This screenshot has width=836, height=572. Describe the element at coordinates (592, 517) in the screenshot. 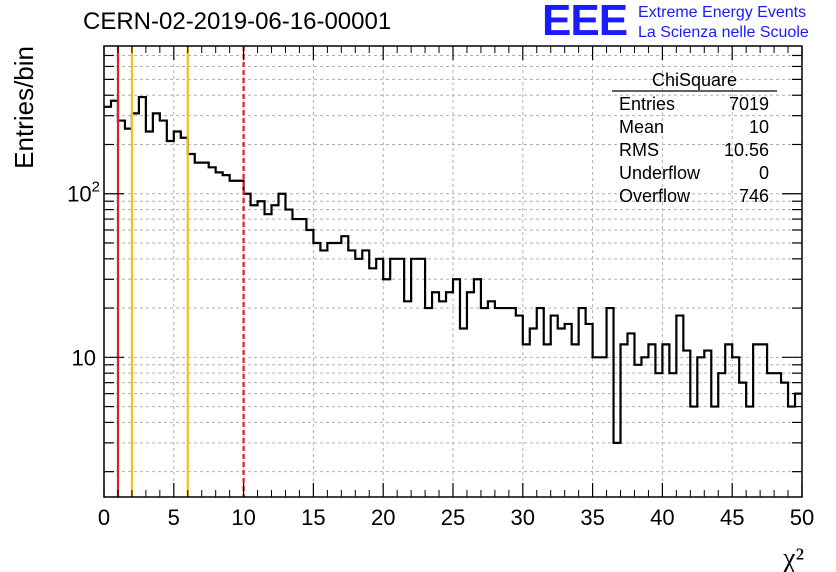

I see `x-tick-label: 35` at that location.